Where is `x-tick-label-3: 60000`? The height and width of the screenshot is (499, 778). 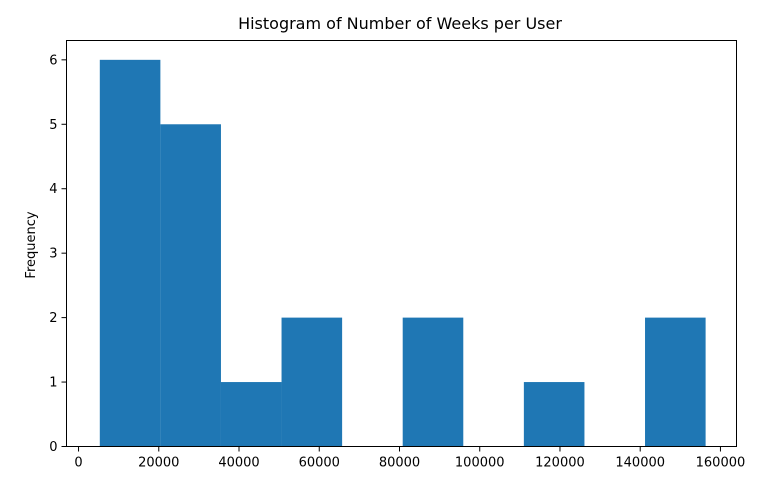 x-tick-label-3: 60000 is located at coordinates (319, 463).